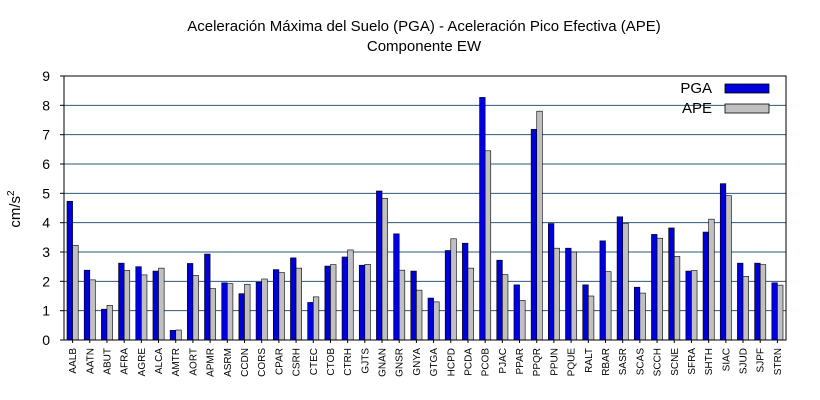 This screenshot has width=820, height=400. I want to click on legend: PGA APE, so click(725, 98).